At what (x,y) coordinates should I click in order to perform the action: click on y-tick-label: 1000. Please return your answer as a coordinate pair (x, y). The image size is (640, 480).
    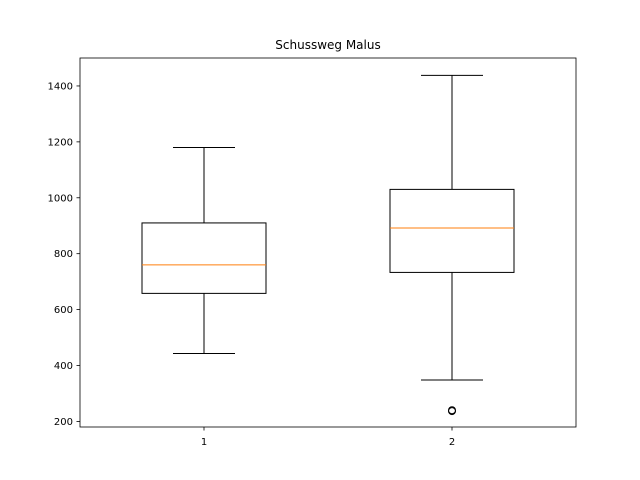
    Looking at the image, I should click on (60, 198).